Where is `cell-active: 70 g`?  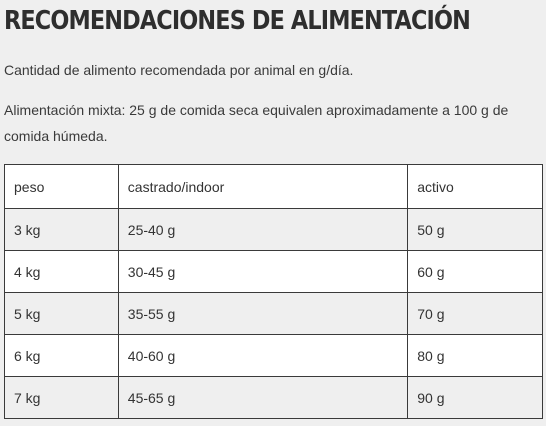
cell-active: 70 g is located at coordinates (475, 313).